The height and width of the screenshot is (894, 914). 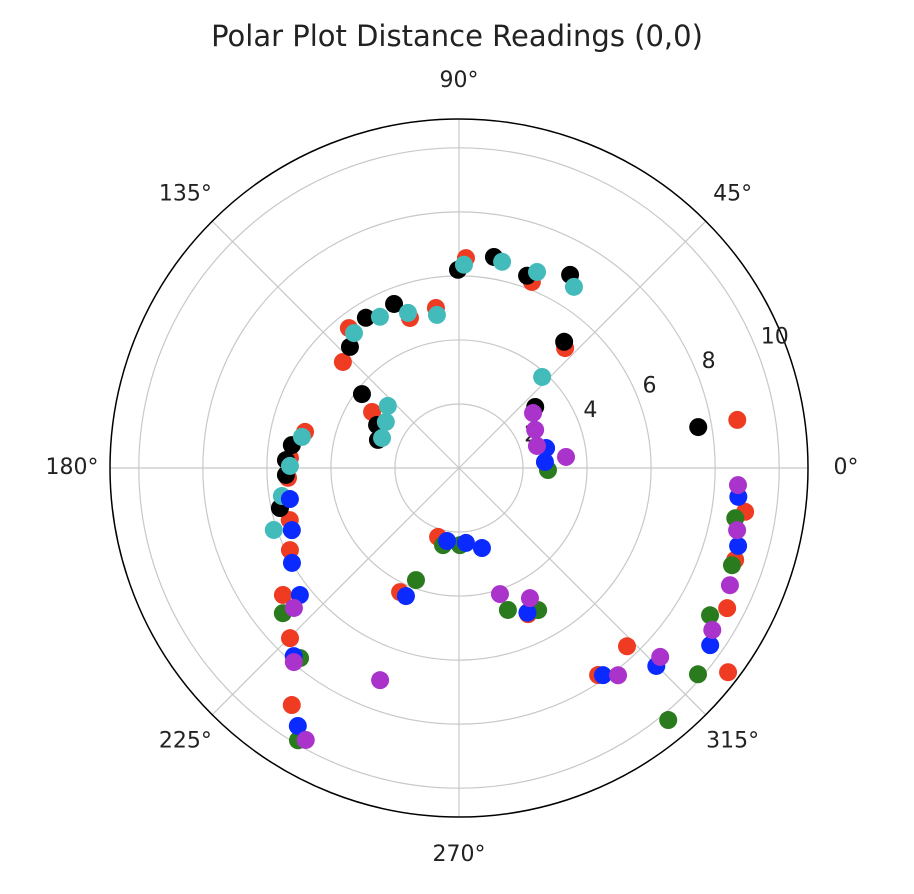 I want to click on r-tick-label: 6, so click(x=649, y=385).